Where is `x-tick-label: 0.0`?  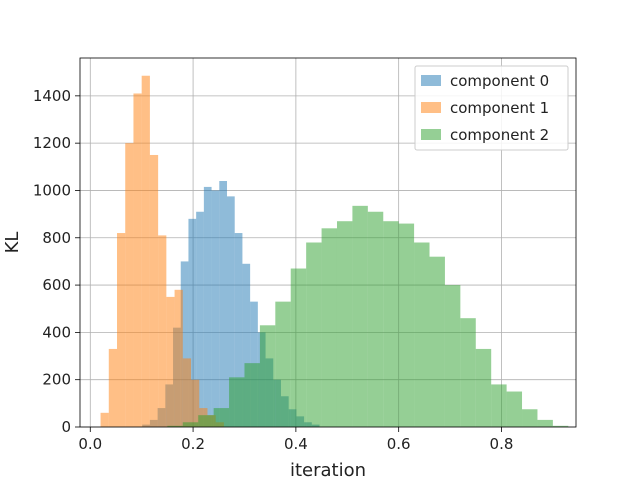 x-tick-label: 0.0 is located at coordinates (90, 444).